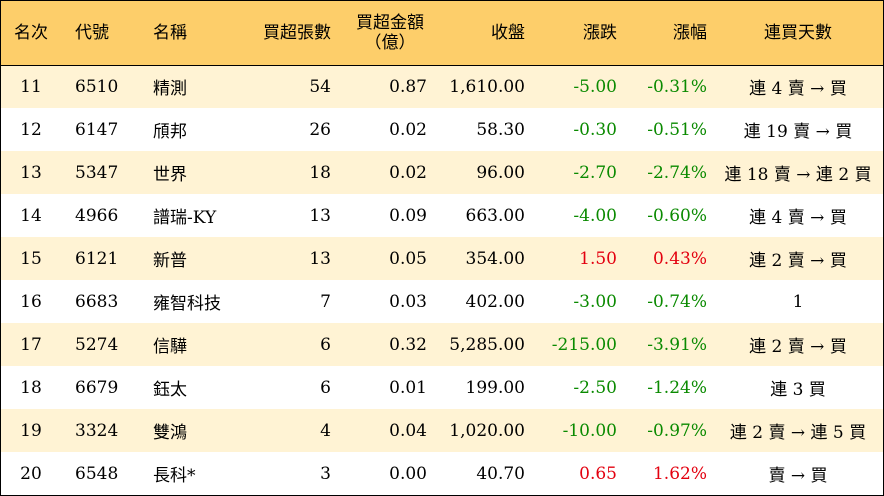  Describe the element at coordinates (294, 33) in the screenshot. I see `header-net-lots: 買超張數` at that location.